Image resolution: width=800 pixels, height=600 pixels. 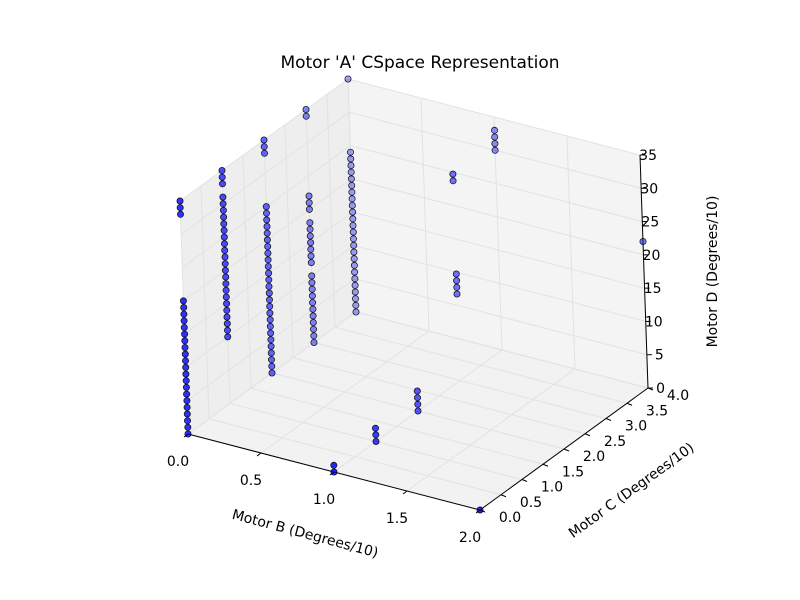 I want to click on z-axis-line, so click(x=644, y=271).